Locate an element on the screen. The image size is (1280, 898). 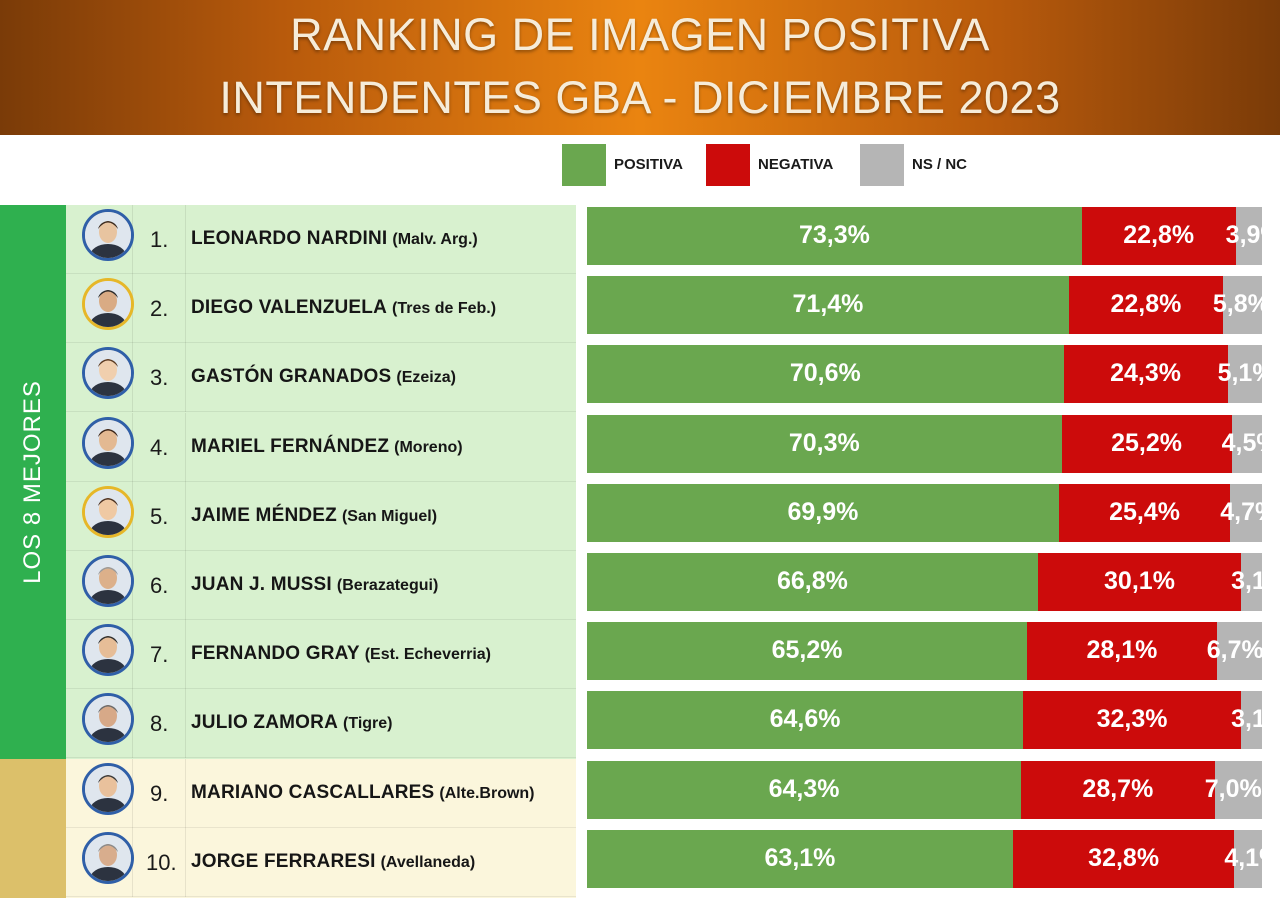
legend-swatch-positiva is located at coordinates (584, 165).